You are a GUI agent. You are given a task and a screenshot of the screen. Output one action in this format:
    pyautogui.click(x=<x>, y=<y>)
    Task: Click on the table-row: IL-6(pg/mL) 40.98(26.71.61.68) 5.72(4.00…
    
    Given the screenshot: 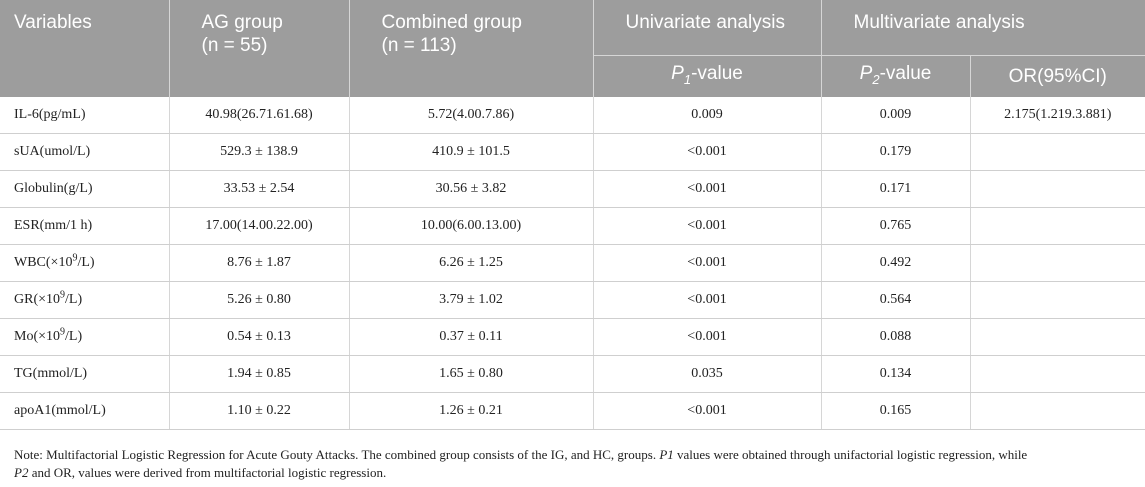 What is the action you would take?
    pyautogui.click(x=572, y=115)
    